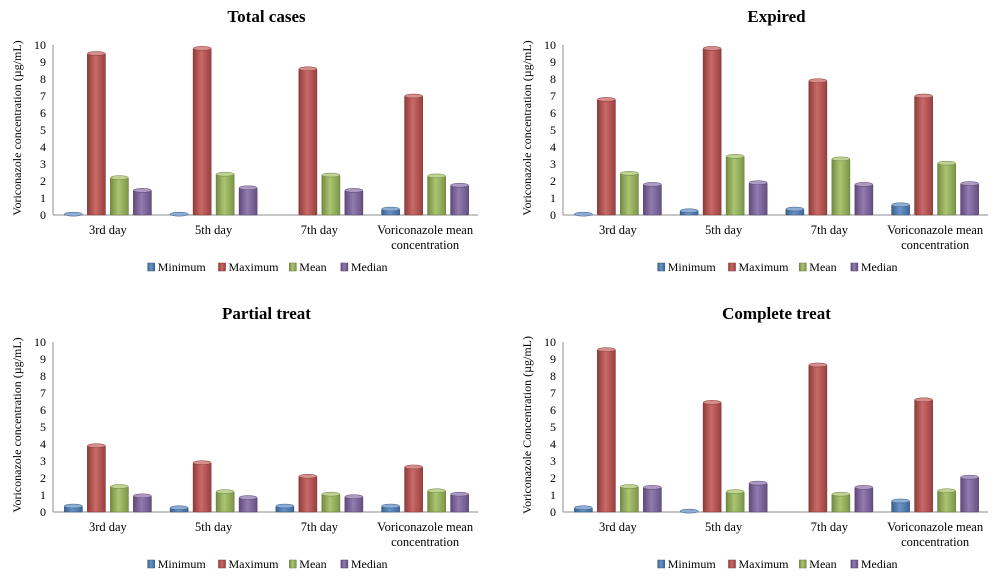  I want to click on legend-item-minimum: Minimum, so click(687, 564).